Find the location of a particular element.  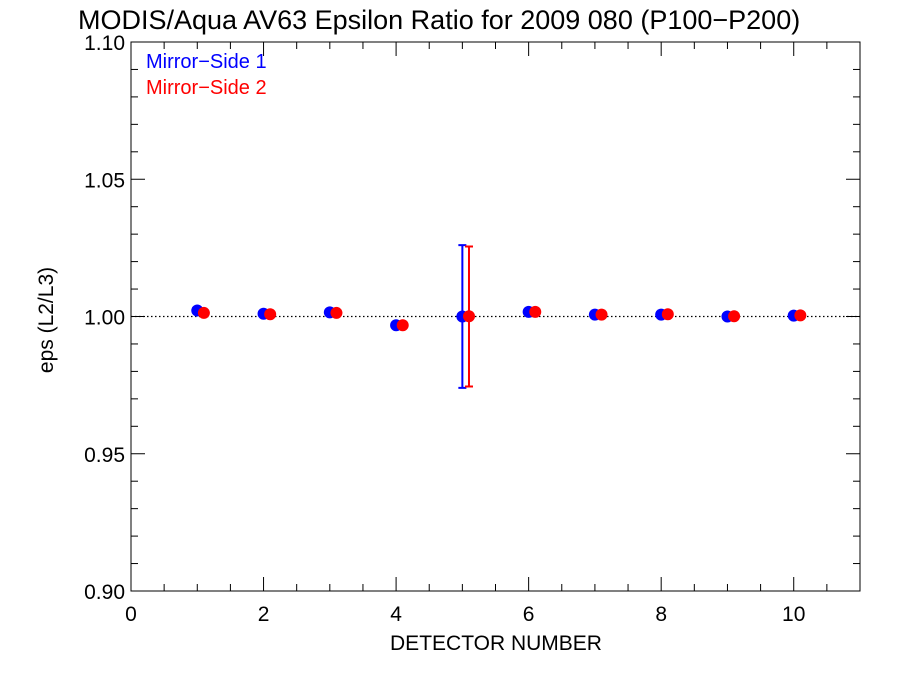

y-tick-label: 0.95 is located at coordinates (104, 455).